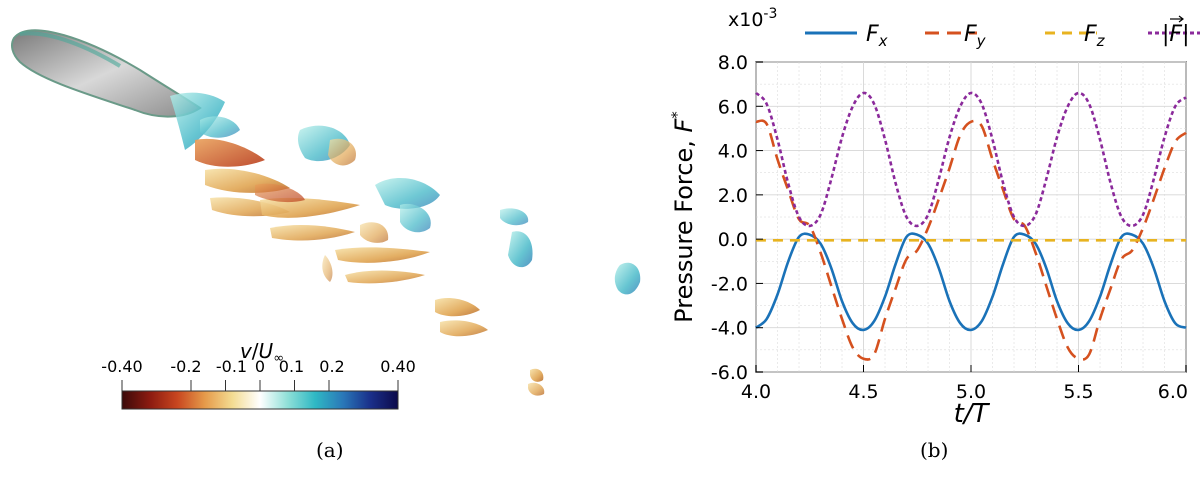  Describe the element at coordinates (733, 63) in the screenshot. I see `y-tick-label: 8.0` at that location.